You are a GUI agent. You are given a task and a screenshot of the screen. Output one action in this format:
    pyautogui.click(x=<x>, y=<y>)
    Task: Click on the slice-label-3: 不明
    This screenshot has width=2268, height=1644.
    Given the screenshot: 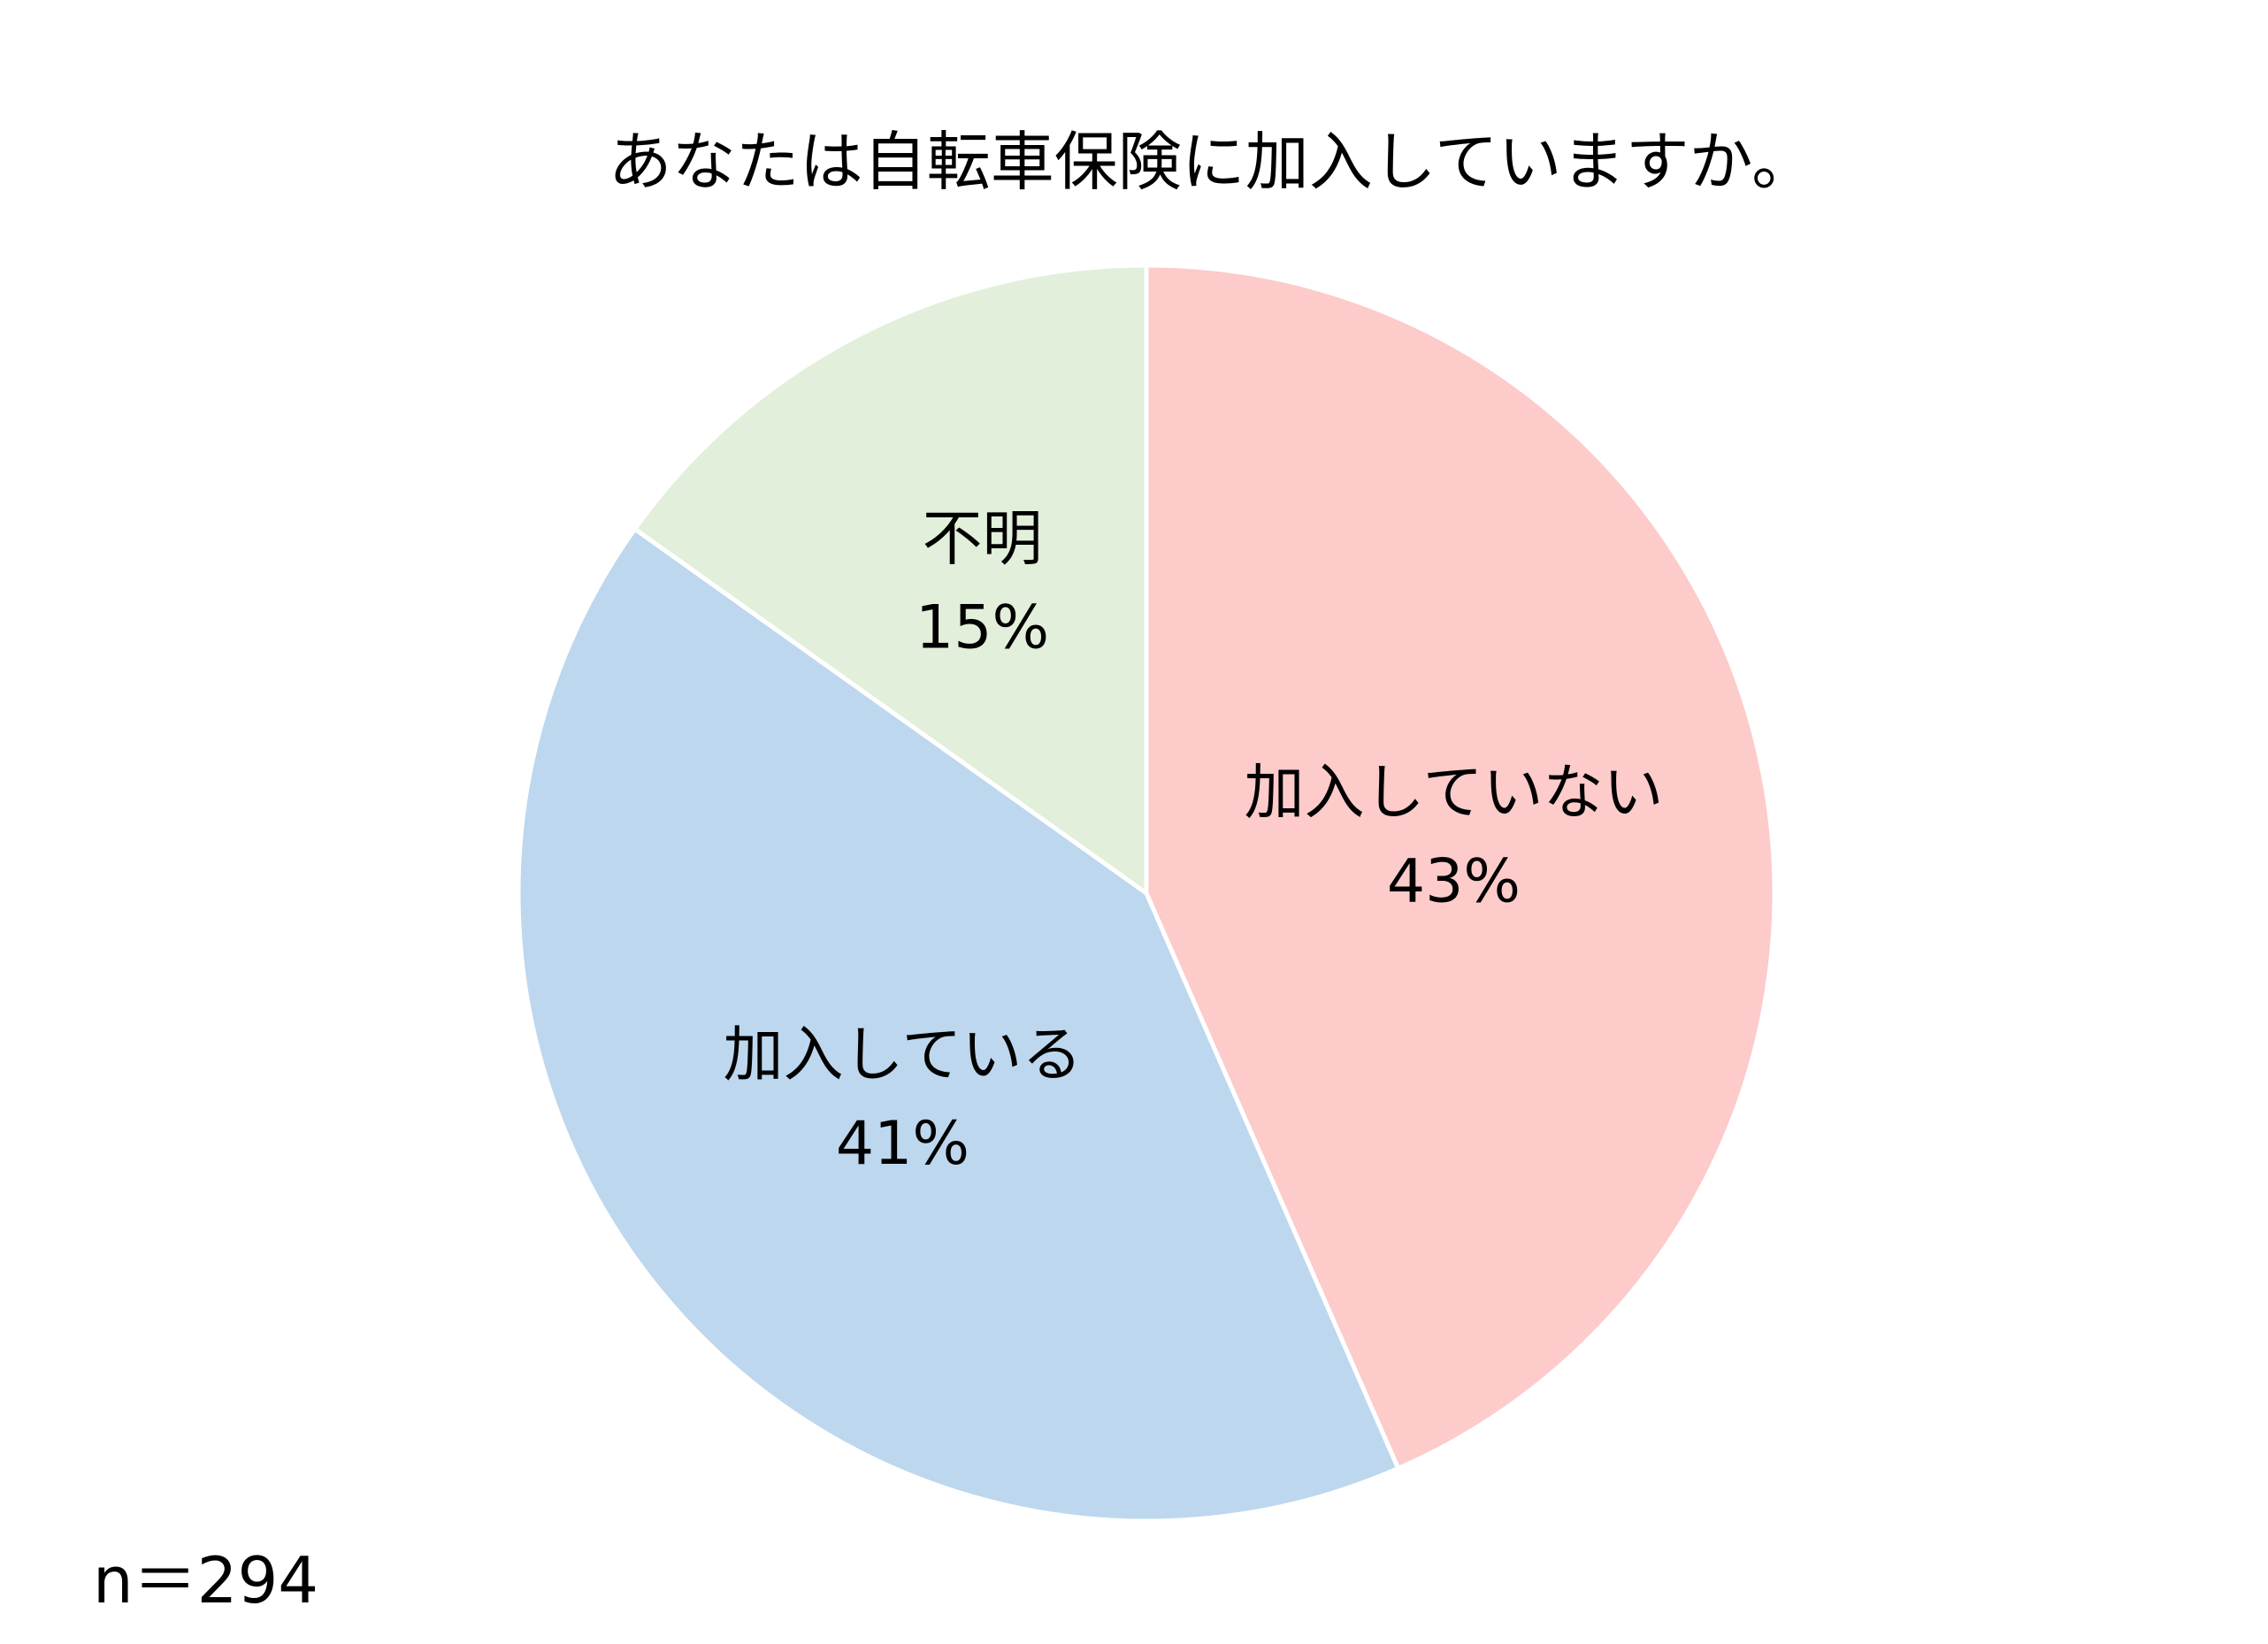 What is the action you would take?
    pyautogui.click(x=983, y=539)
    